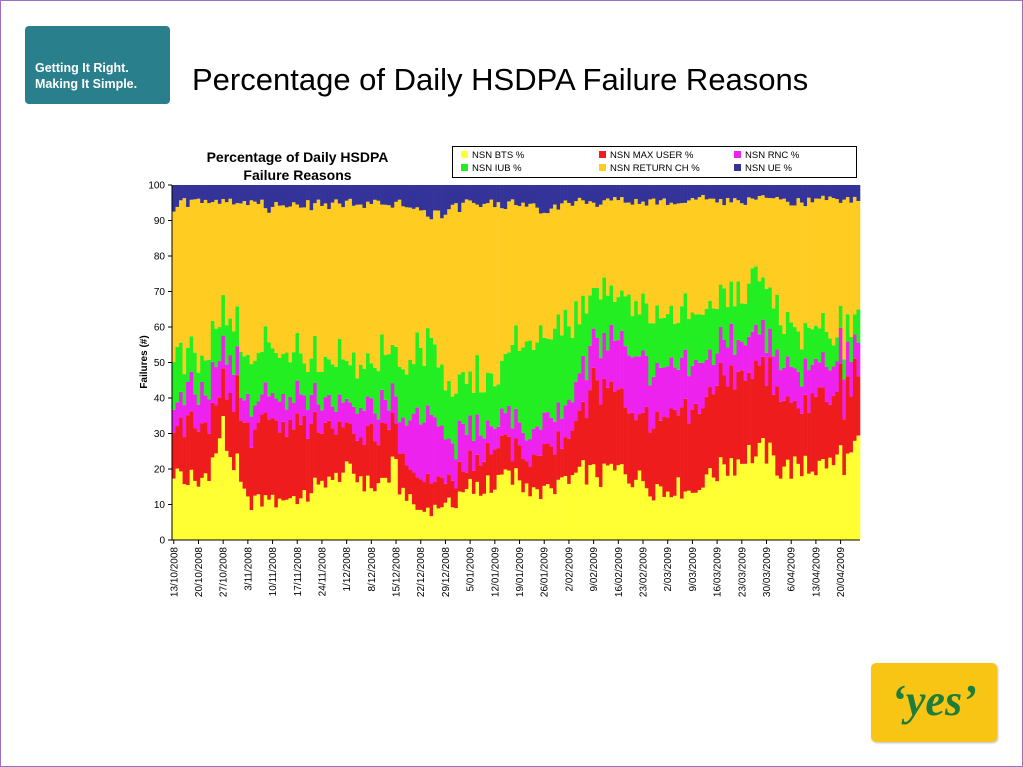  What do you see at coordinates (763, 169) in the screenshot?
I see `legend-entry-ue: NSN UE %` at bounding box center [763, 169].